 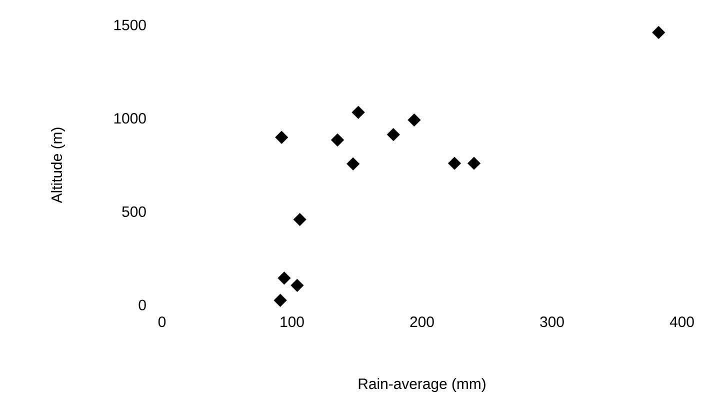 What do you see at coordinates (292, 322) in the screenshot?
I see `x-tick-label: 100` at bounding box center [292, 322].